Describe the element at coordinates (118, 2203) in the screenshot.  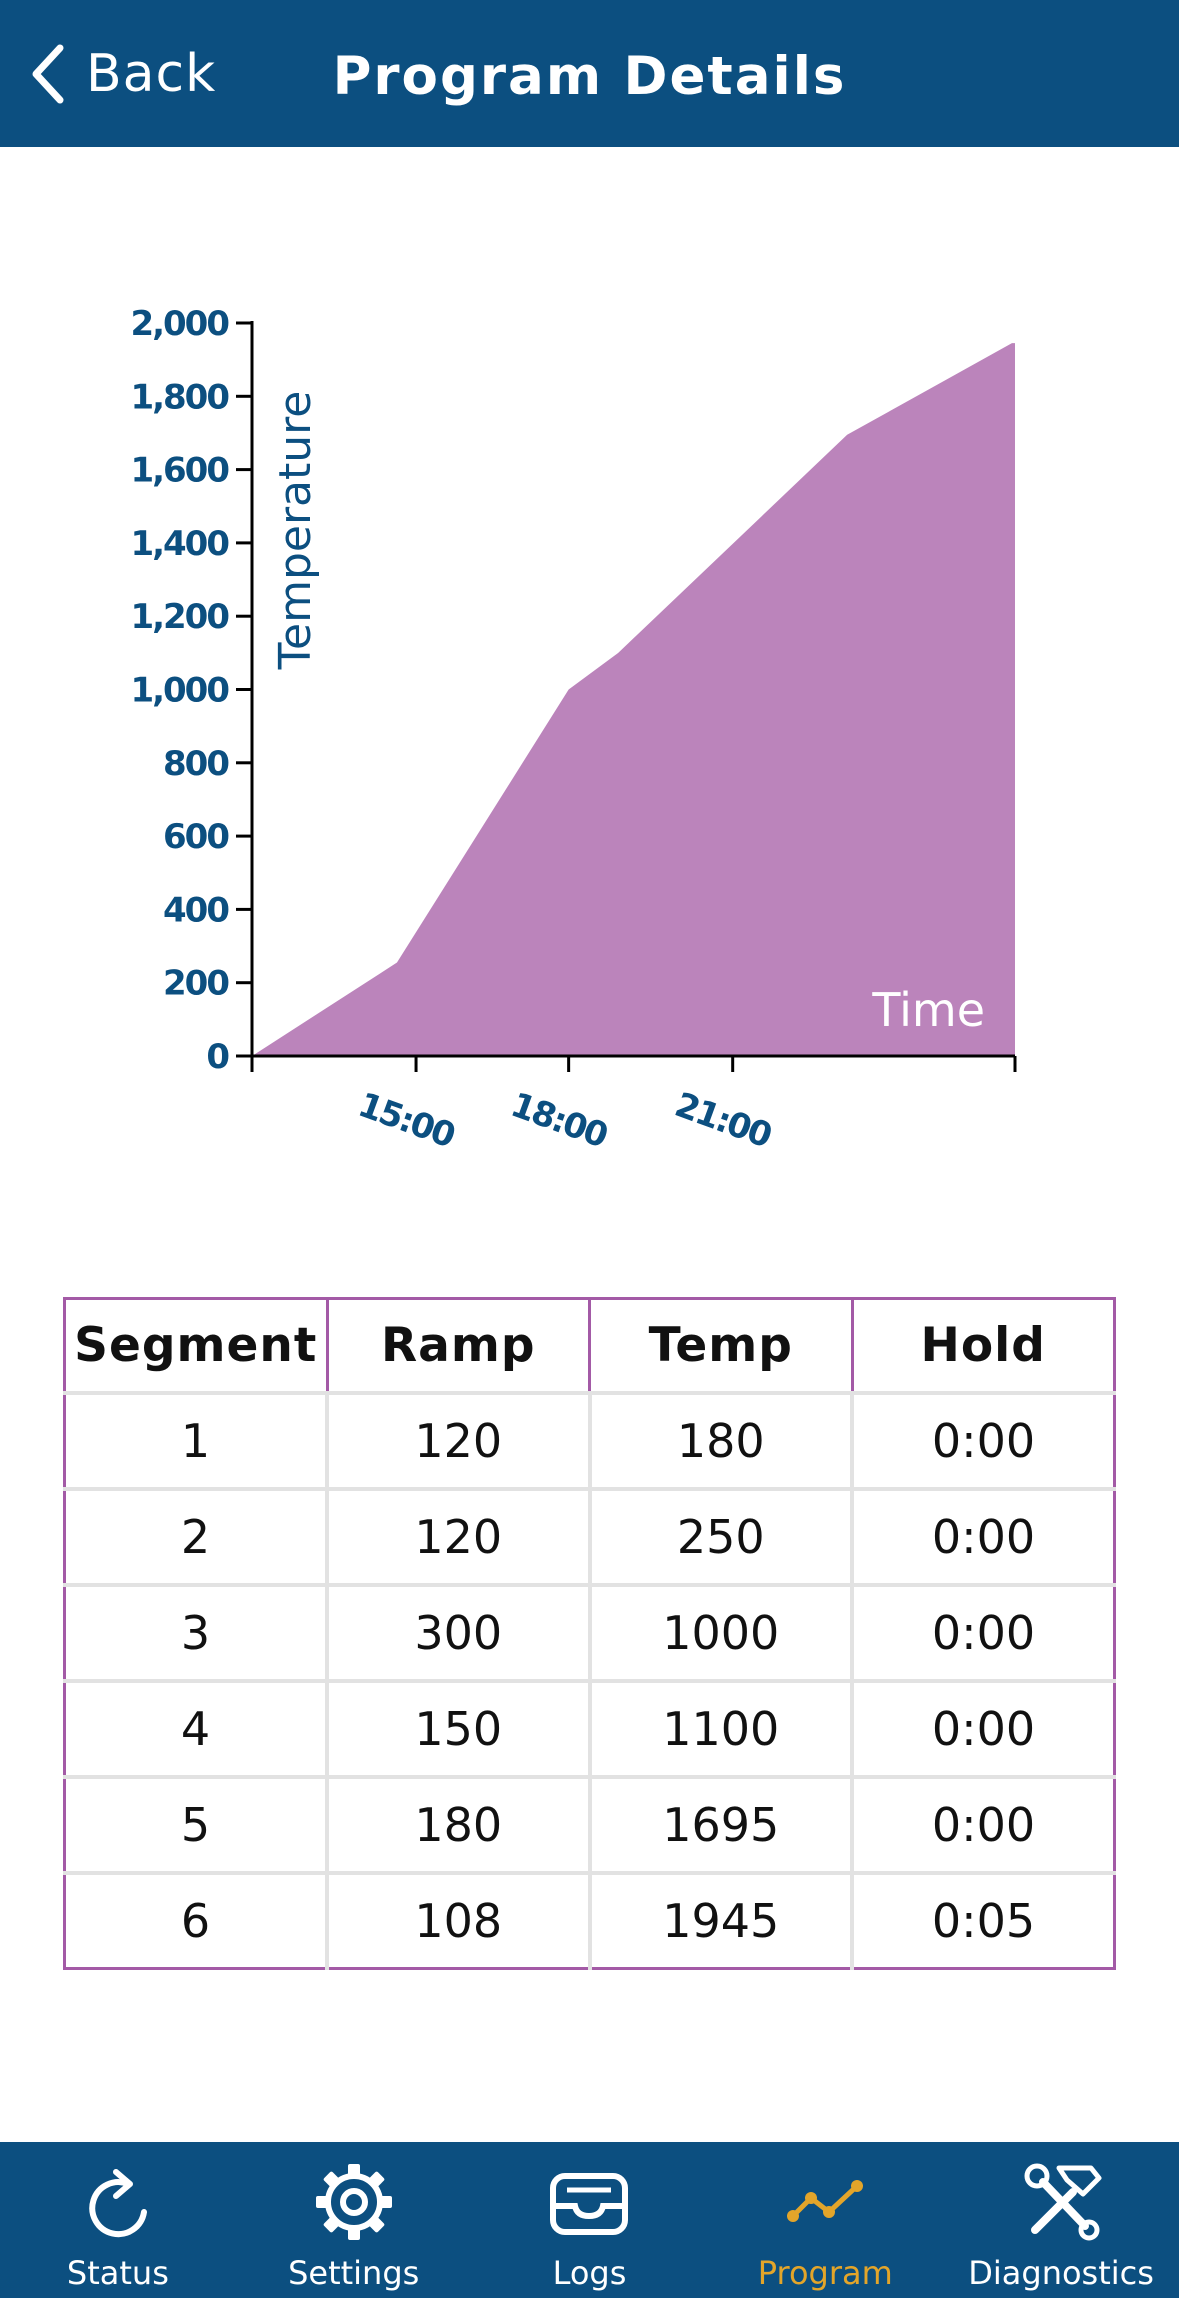
I see `refresh-icon` at that location.